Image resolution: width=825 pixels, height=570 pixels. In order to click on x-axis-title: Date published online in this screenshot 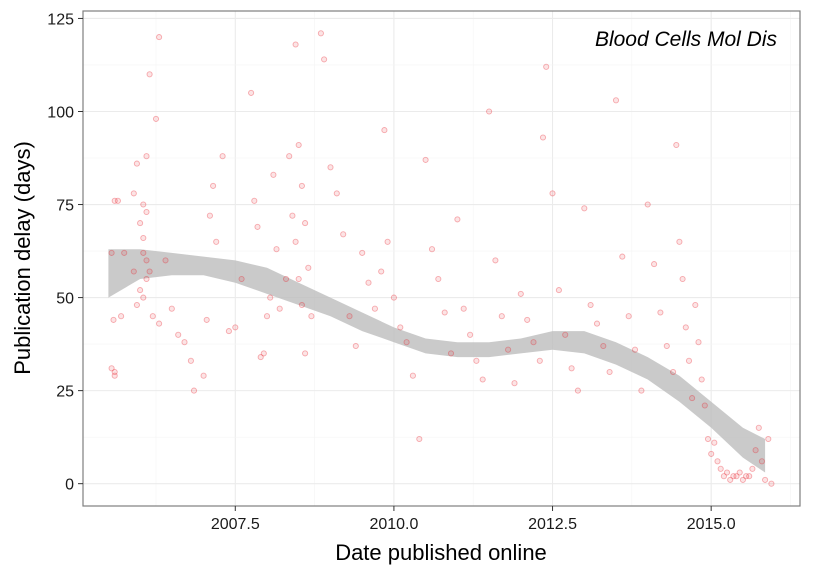, I will do `click(441, 552)`.